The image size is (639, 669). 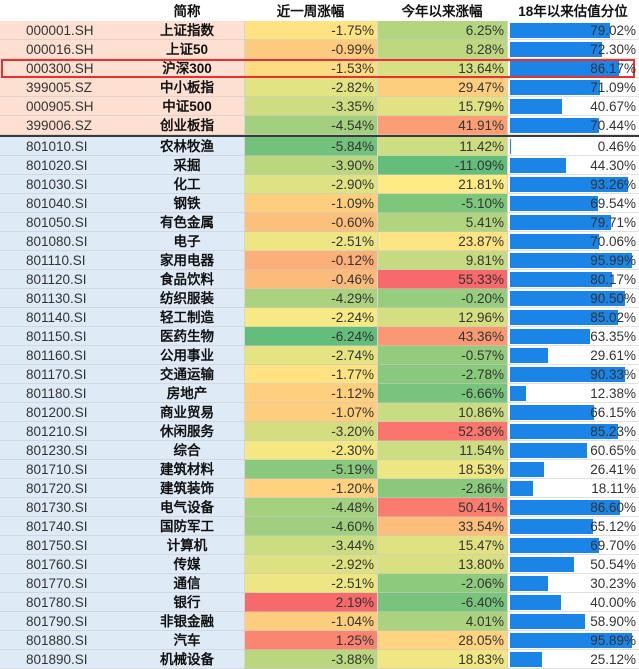 What do you see at coordinates (573, 279) in the screenshot?
I see `valuation-percentile-cell: 80.17%` at bounding box center [573, 279].